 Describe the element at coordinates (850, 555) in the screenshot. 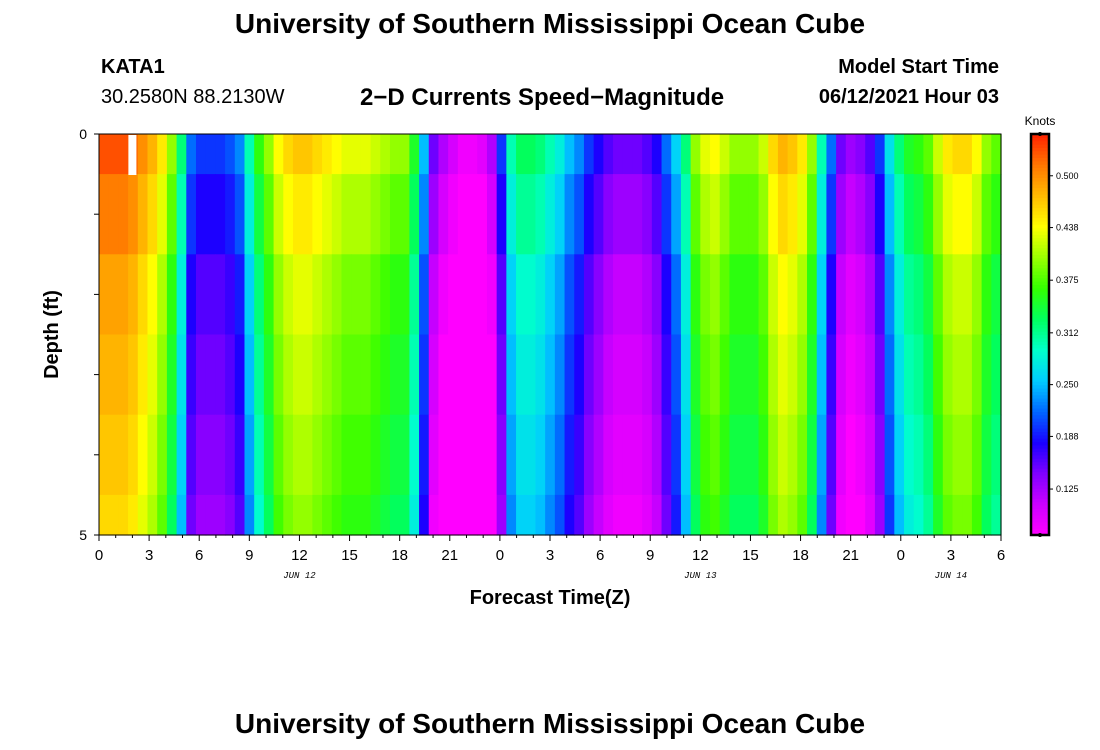

I see `x-tick-label: 21` at that location.